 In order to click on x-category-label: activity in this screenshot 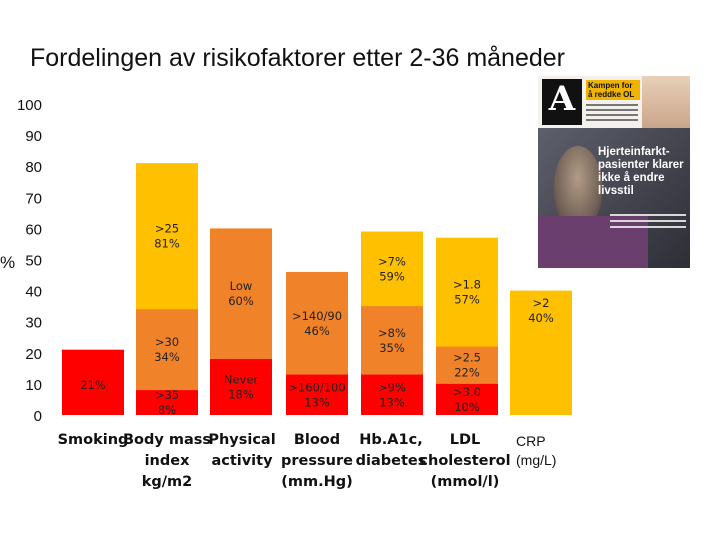, I will do `click(242, 461)`.